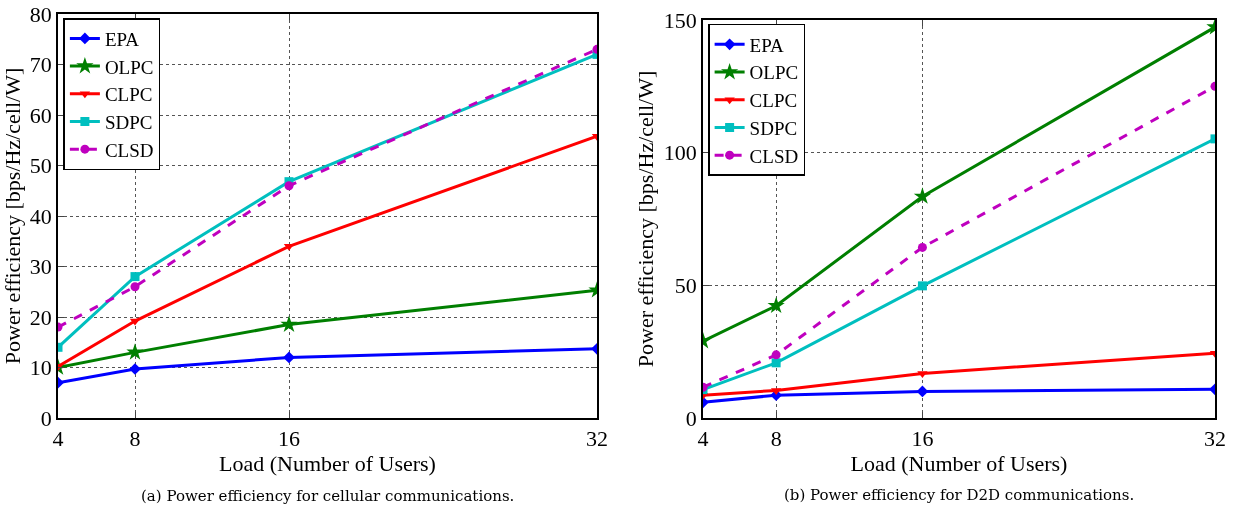  What do you see at coordinates (40, 14) in the screenshot?
I see `y-tick-label: 80` at bounding box center [40, 14].